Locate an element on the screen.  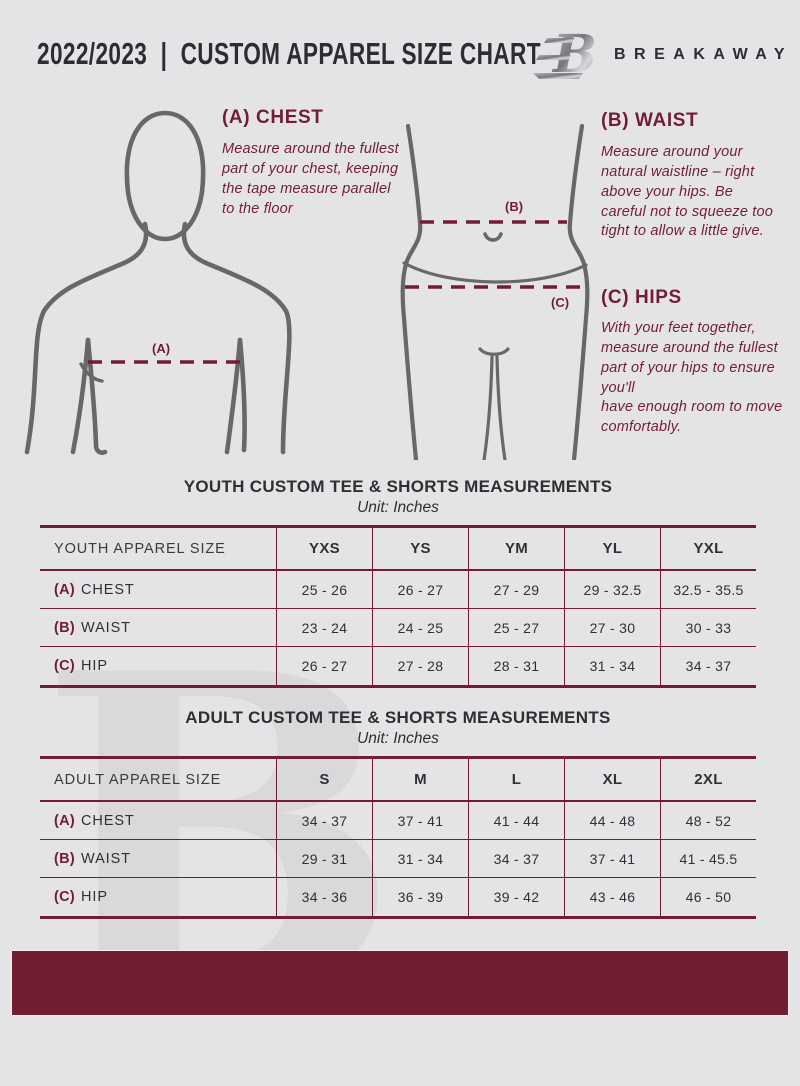
youth-size-header: YM is located at coordinates (516, 549).